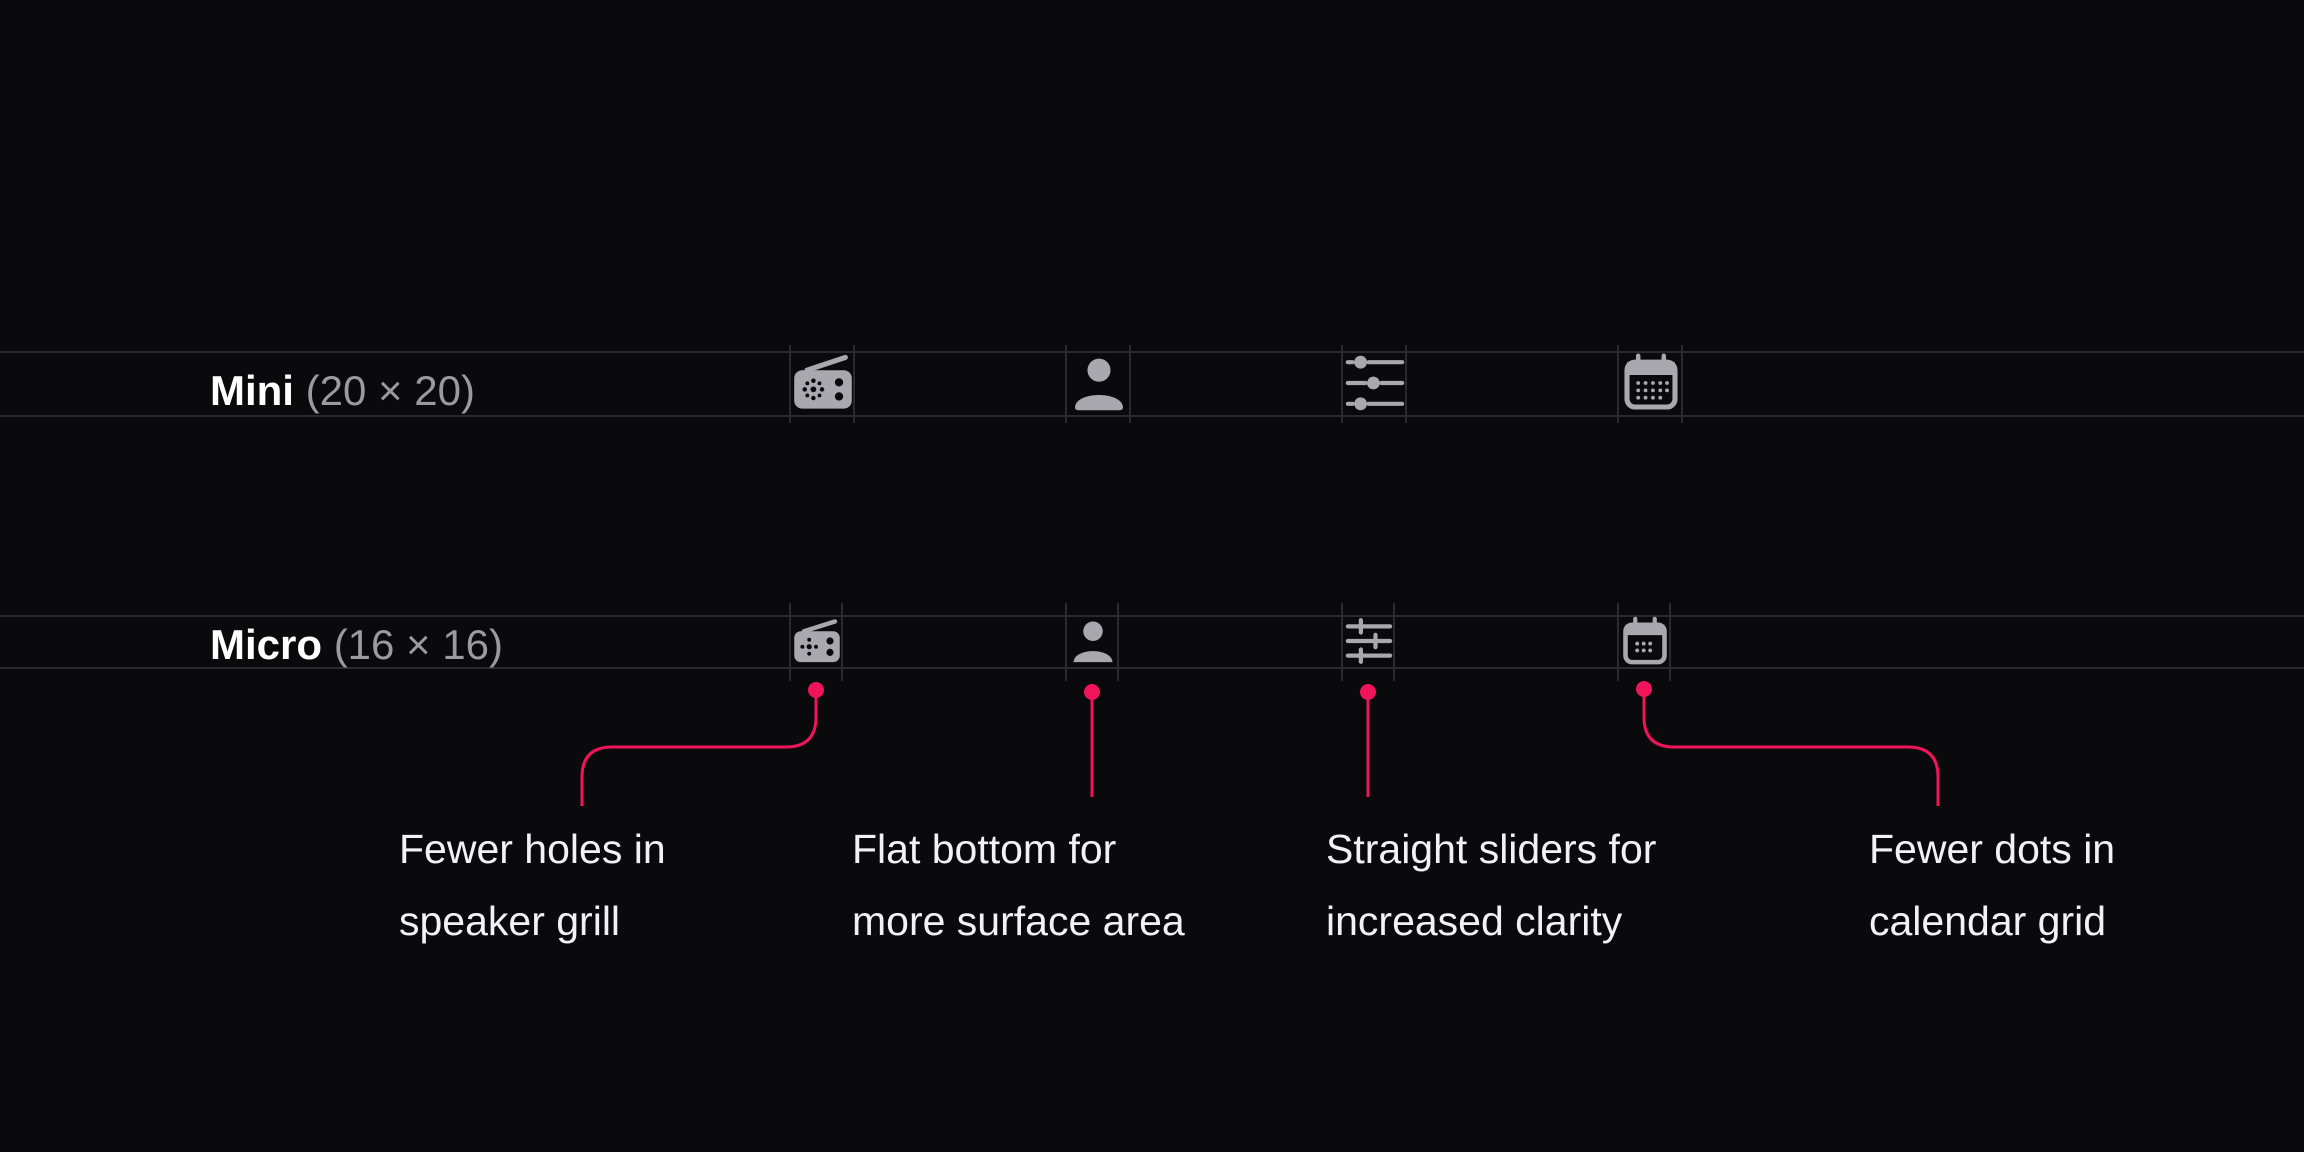 This screenshot has height=1152, width=2304. What do you see at coordinates (1536, 885) in the screenshot?
I see `annotation-sliders: Straight sliders for increased clarity` at bounding box center [1536, 885].